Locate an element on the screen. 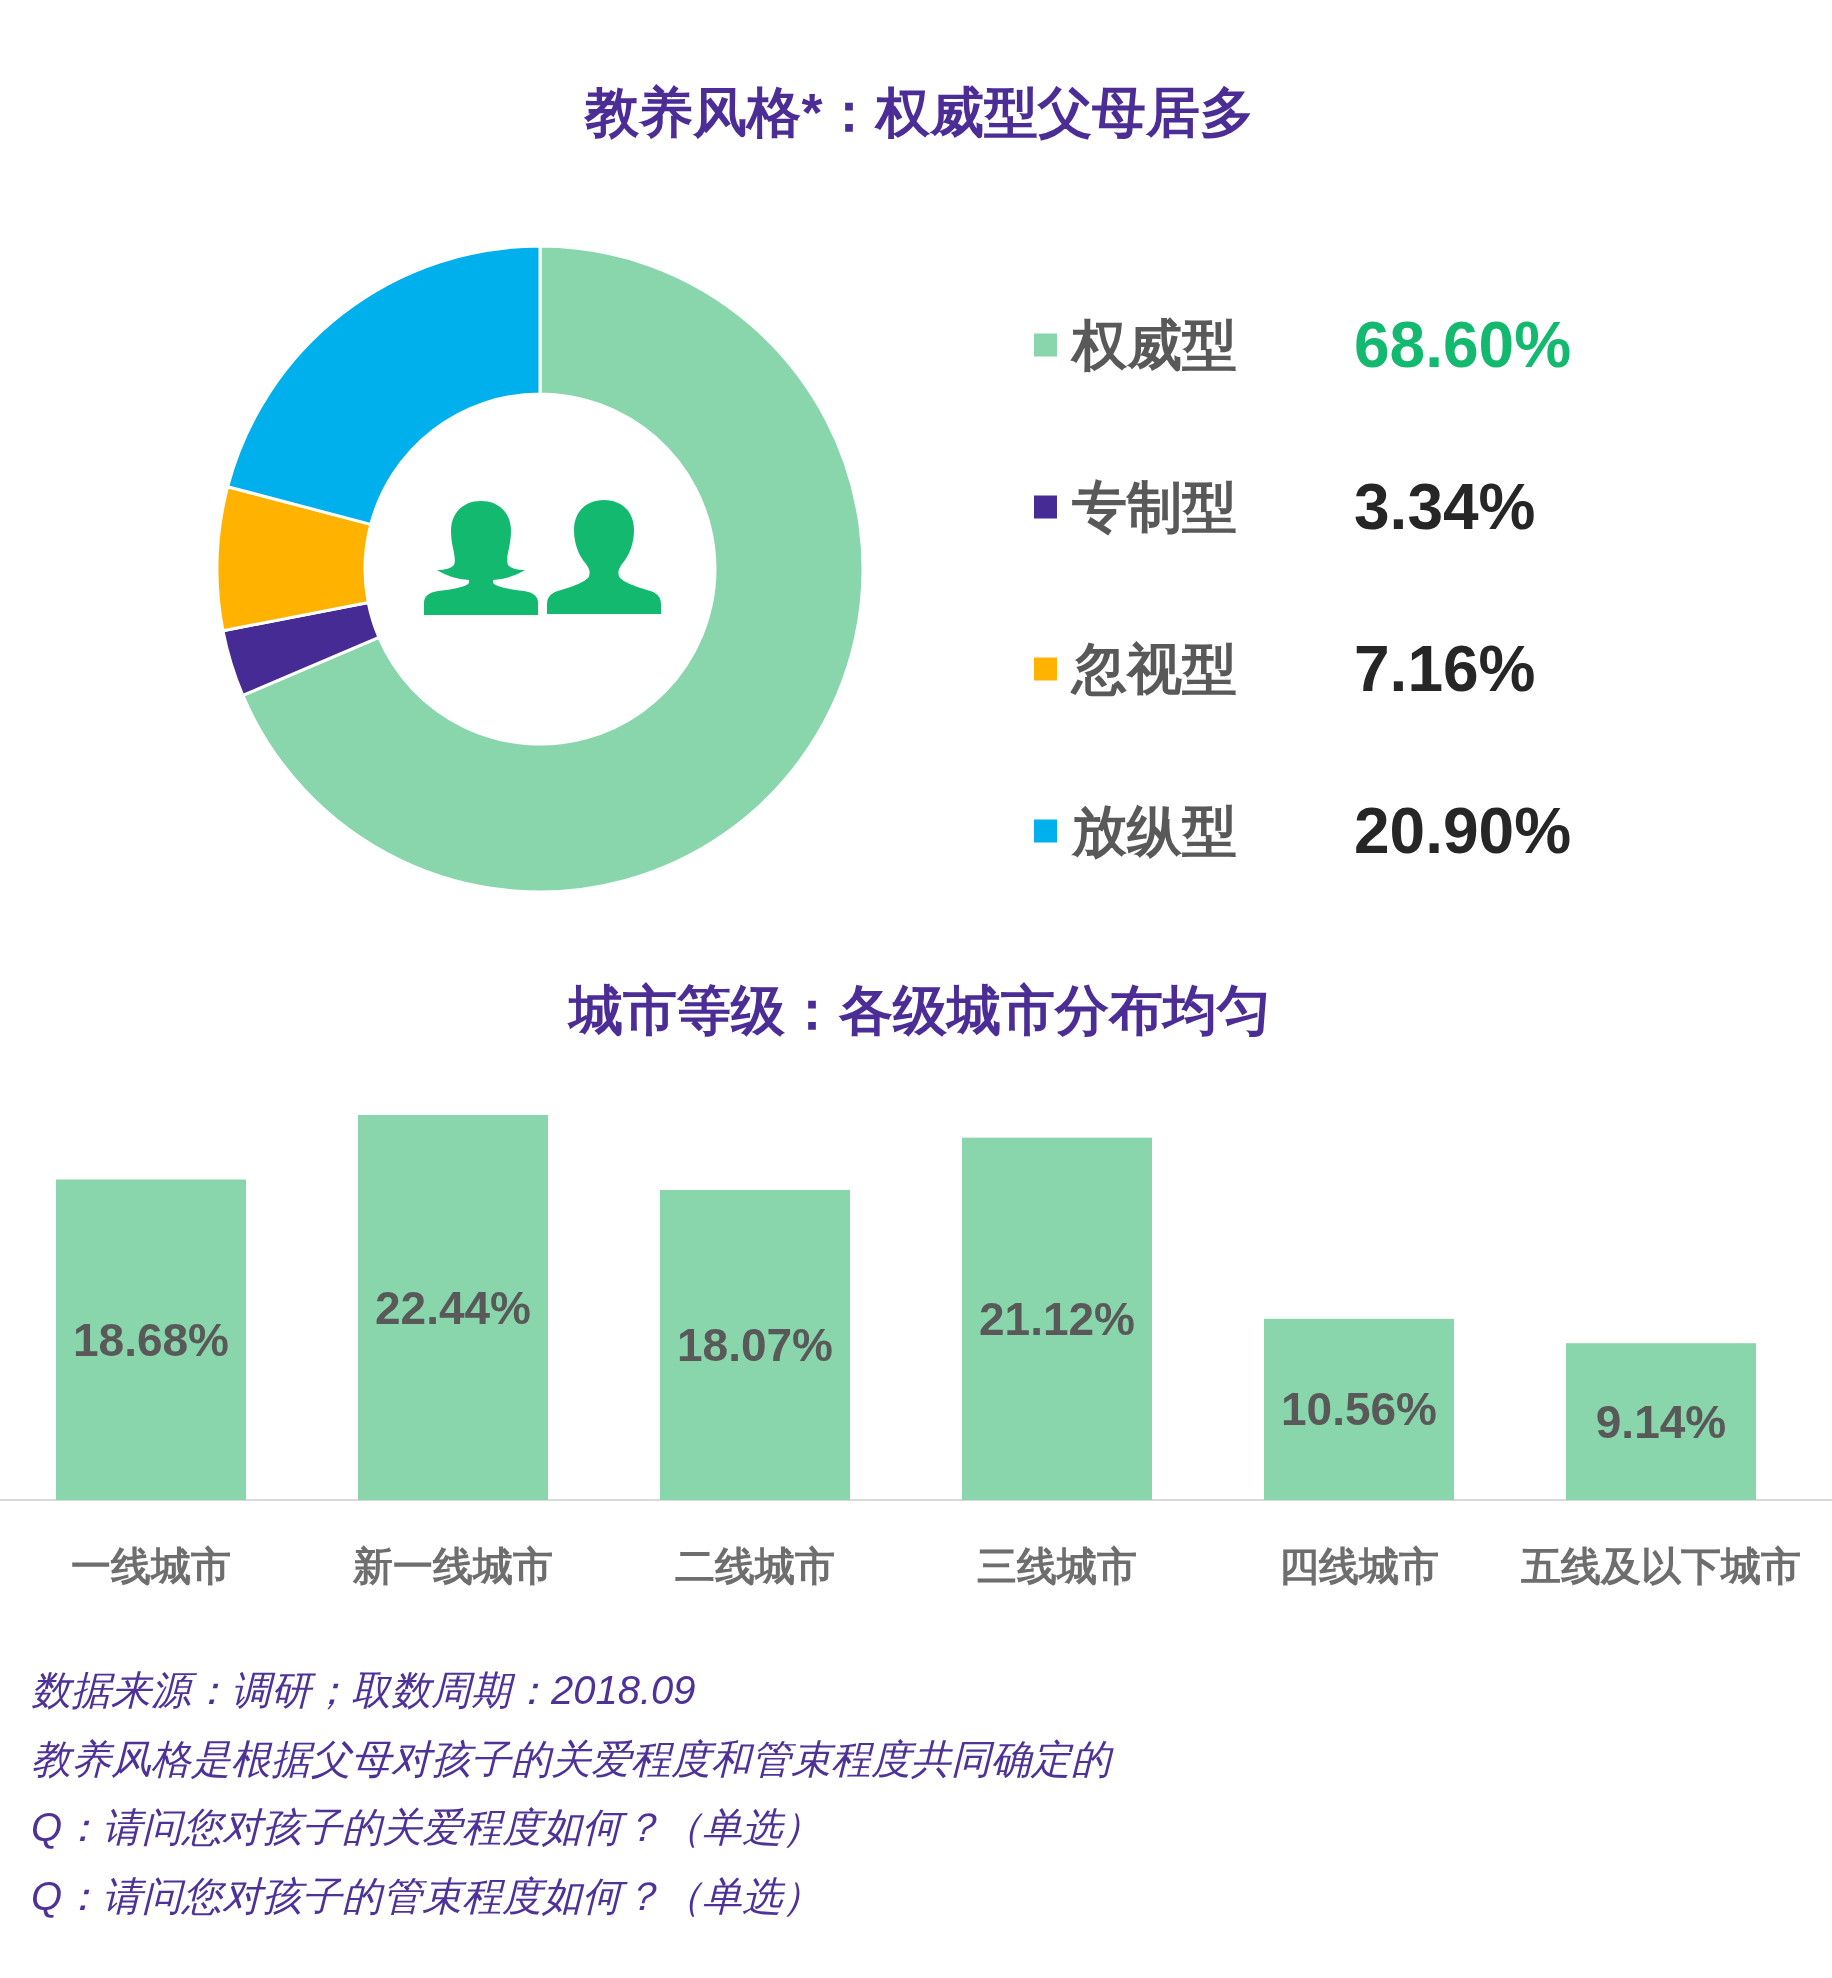 Image resolution: width=1832 pixels, height=1978 pixels. data-label: 22.44% is located at coordinates (453, 1307).